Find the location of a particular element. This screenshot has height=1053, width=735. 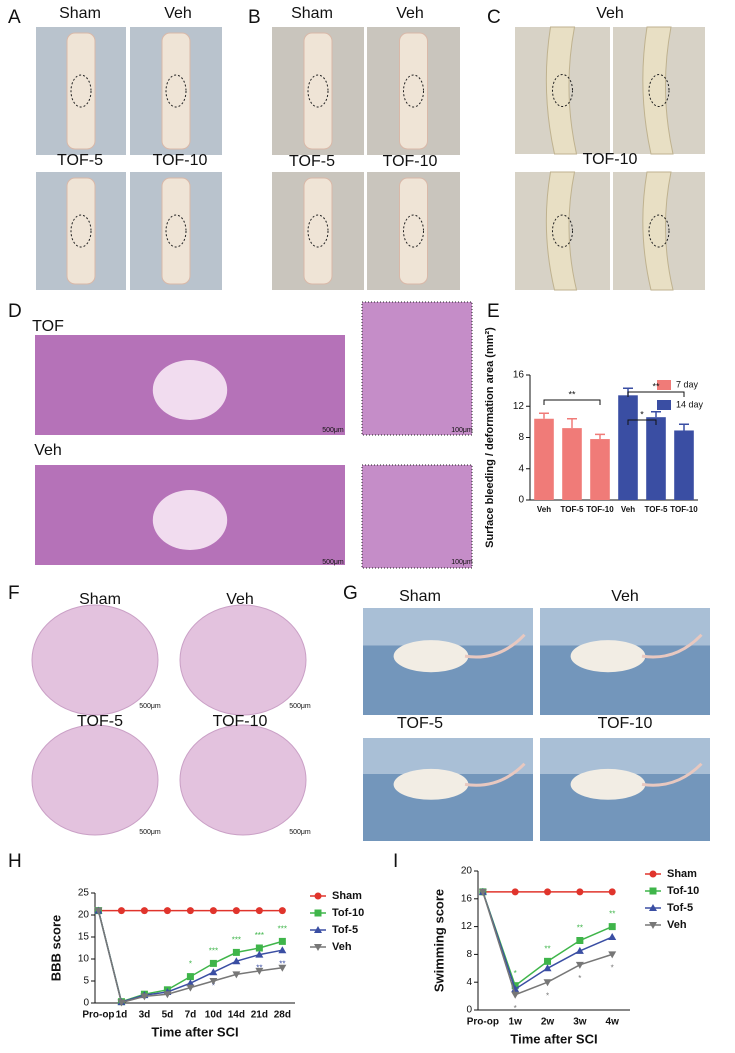

y-tick-label: 15 is located at coordinates (84, 937).